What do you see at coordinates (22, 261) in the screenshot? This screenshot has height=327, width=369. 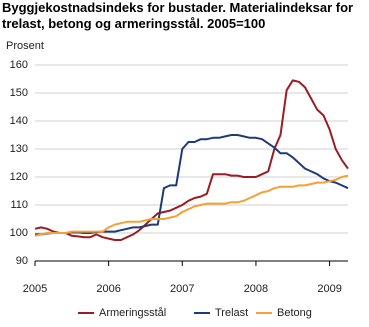 I see `y-tick-label: 90` at bounding box center [22, 261].